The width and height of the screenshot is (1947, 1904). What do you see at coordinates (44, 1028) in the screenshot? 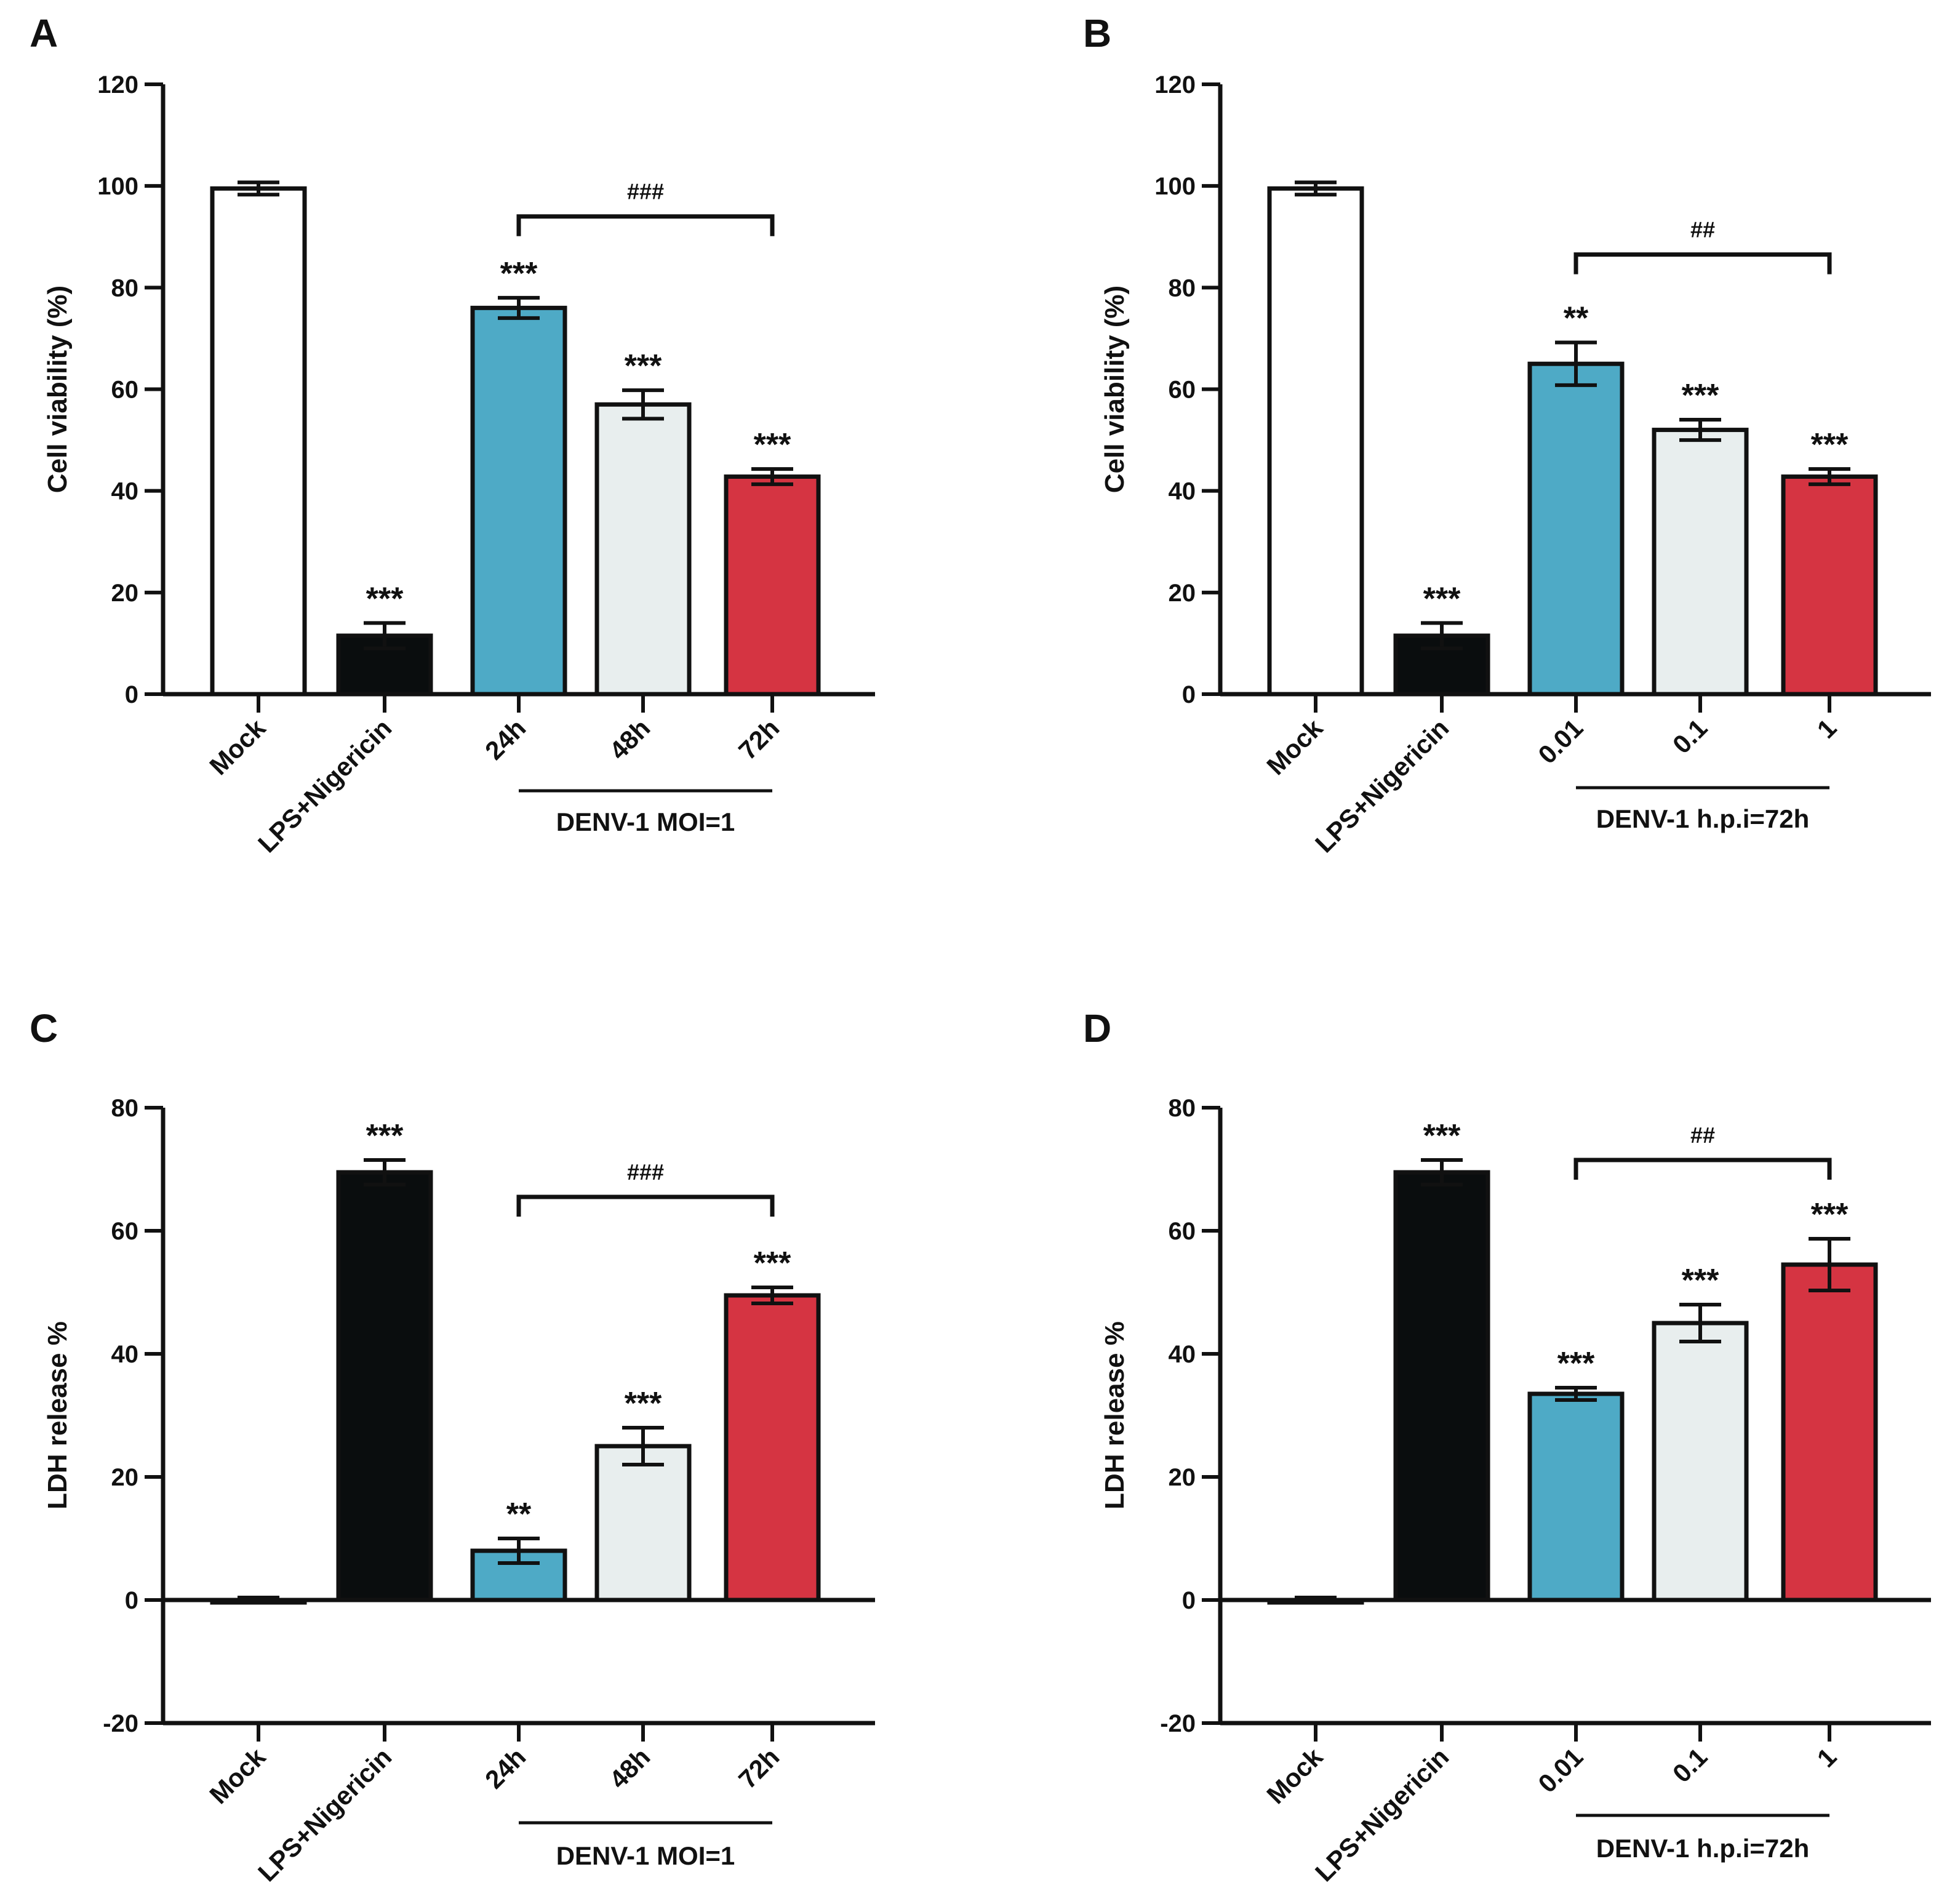
I see `panel-letter: C` at bounding box center [44, 1028].